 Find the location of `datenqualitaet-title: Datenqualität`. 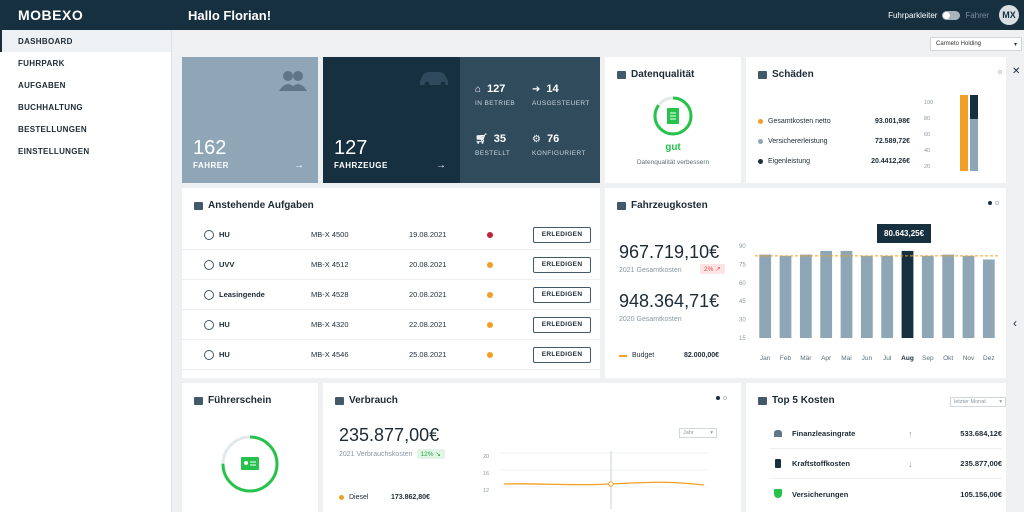

datenqualitaet-title: Datenqualität is located at coordinates (655, 74).